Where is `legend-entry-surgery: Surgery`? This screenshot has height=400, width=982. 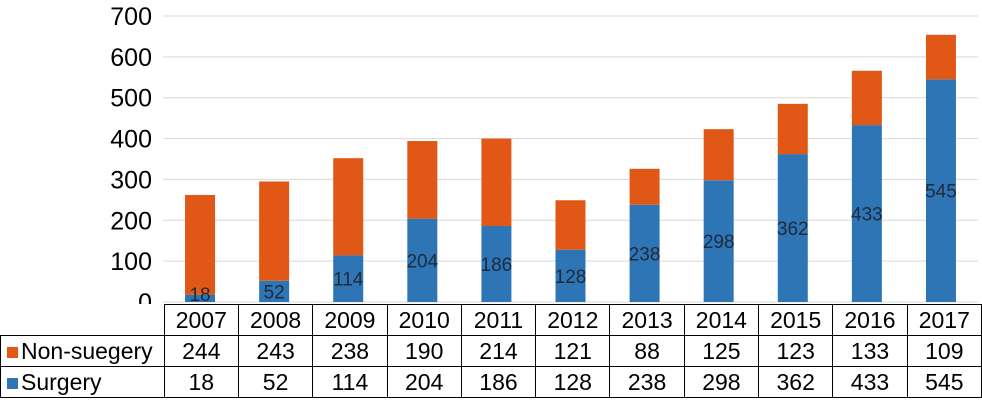 legend-entry-surgery: Surgery is located at coordinates (82, 382).